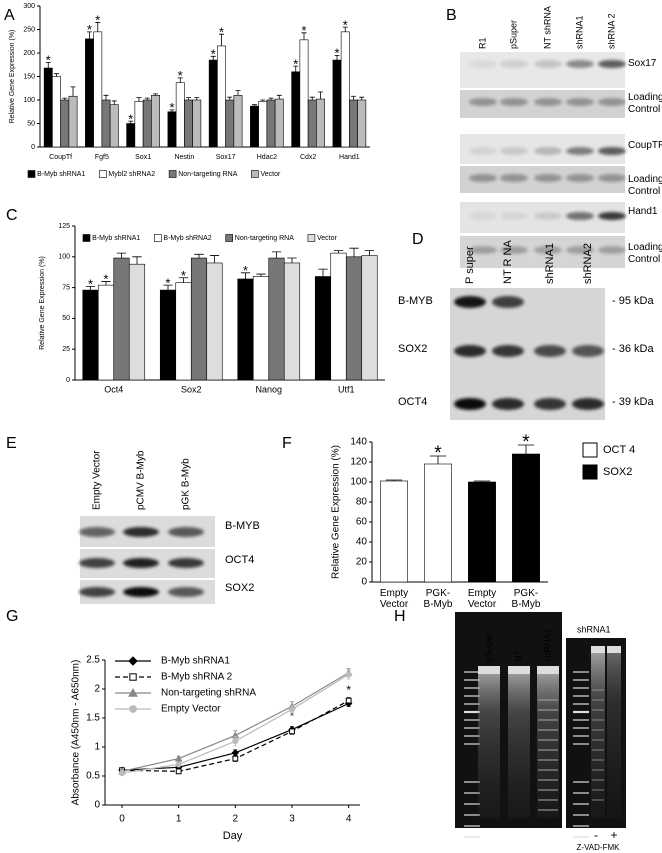 The height and width of the screenshot is (853, 662). Describe the element at coordinates (240, 588) in the screenshot. I see `row-label: SOX2` at that location.